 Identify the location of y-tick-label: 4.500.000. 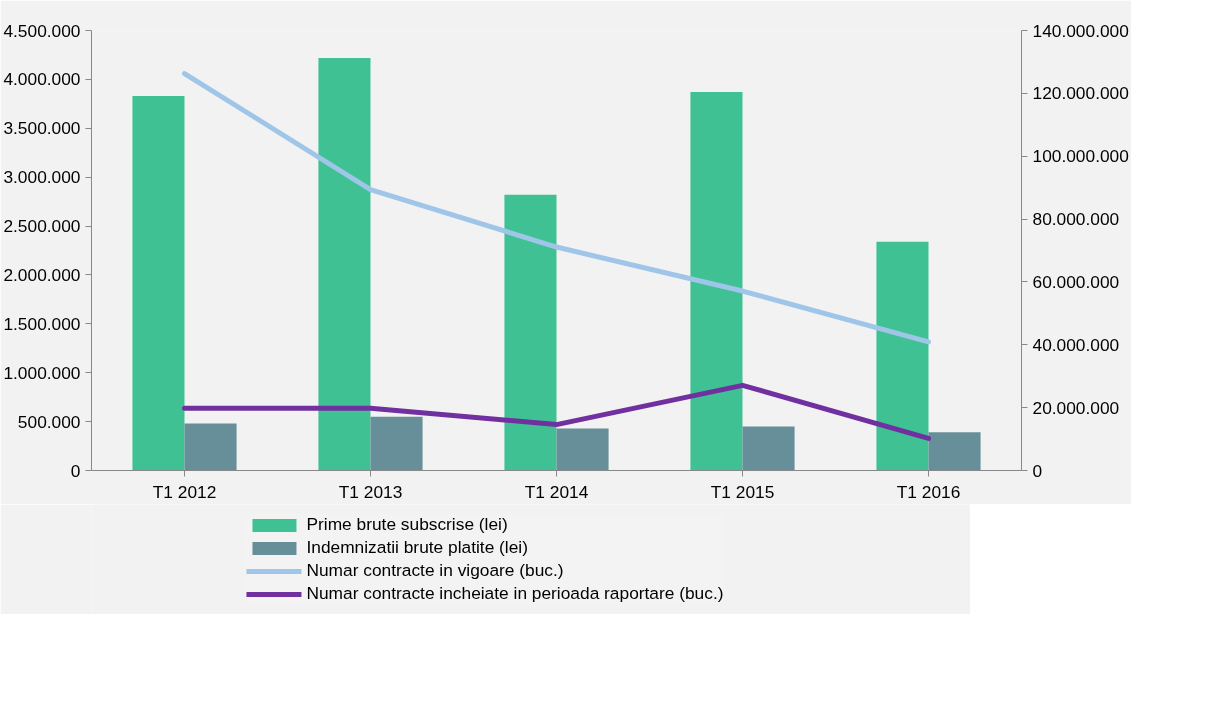
(42, 30).